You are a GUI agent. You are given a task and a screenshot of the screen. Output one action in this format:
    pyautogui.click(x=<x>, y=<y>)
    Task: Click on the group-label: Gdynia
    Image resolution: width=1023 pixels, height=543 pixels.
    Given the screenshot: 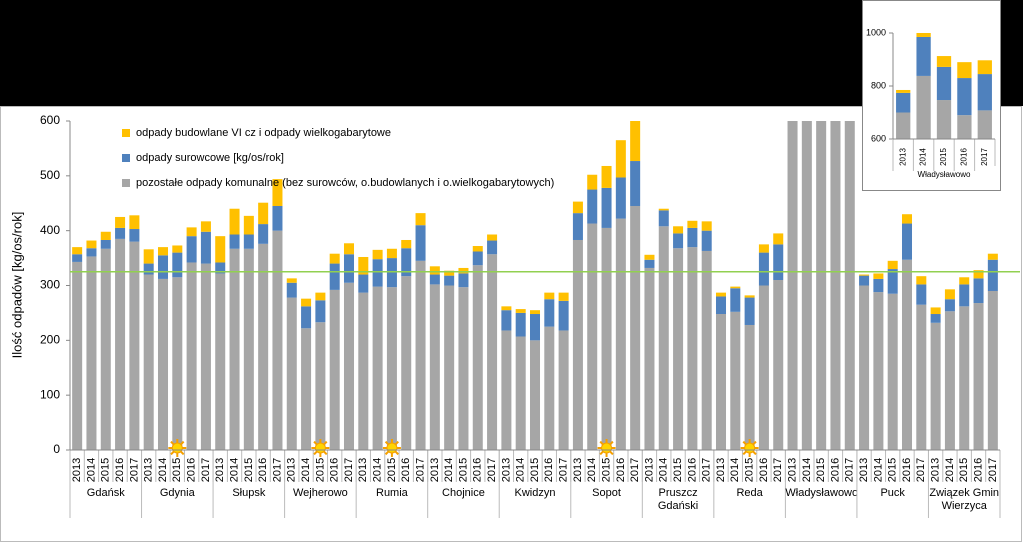 What is the action you would take?
    pyautogui.click(x=177, y=493)
    